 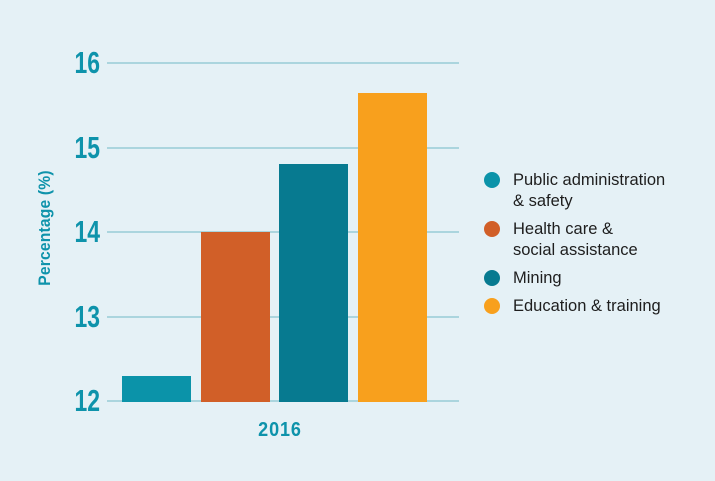 I want to click on legend-label-line: Mining, so click(x=537, y=278).